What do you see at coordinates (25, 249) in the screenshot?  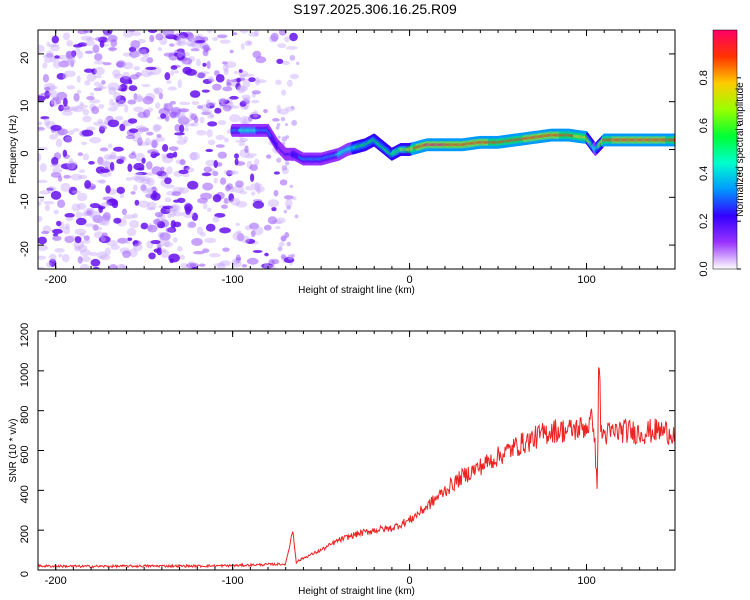 I see `spectrogram-y-tick-label: -20` at bounding box center [25, 249].